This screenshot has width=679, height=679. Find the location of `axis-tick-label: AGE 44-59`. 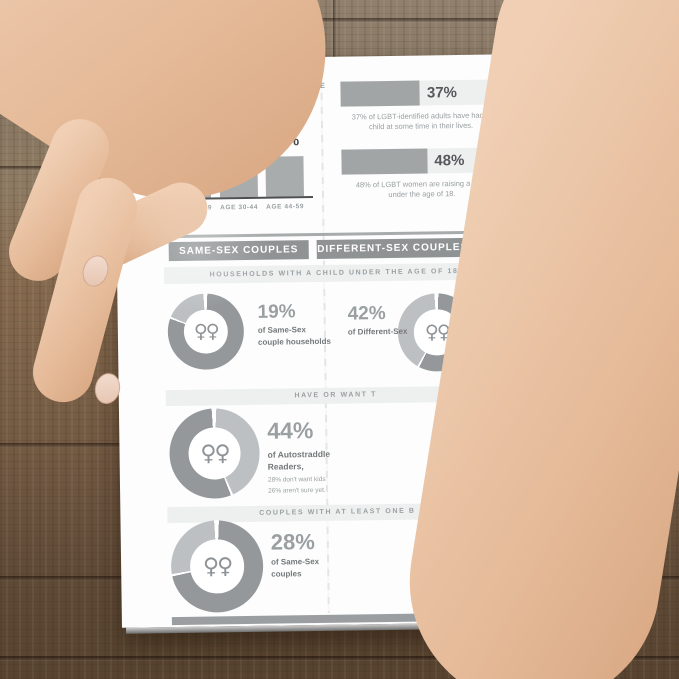

axis-tick-label: AGE 44-59 is located at coordinates (285, 207).